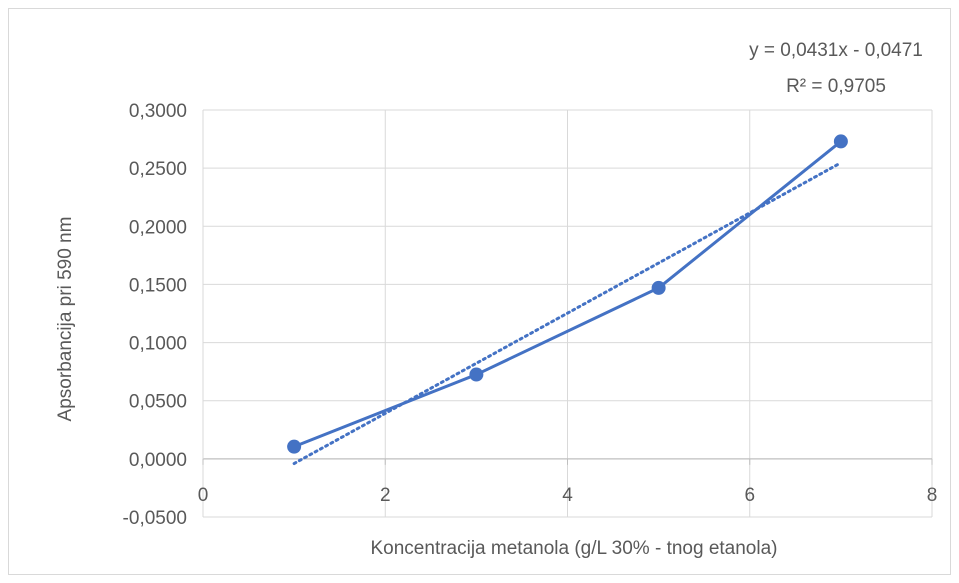 This screenshot has width=959, height=583. What do you see at coordinates (836, 86) in the screenshot?
I see `trendline-r2: R² = 0,9705` at bounding box center [836, 86].